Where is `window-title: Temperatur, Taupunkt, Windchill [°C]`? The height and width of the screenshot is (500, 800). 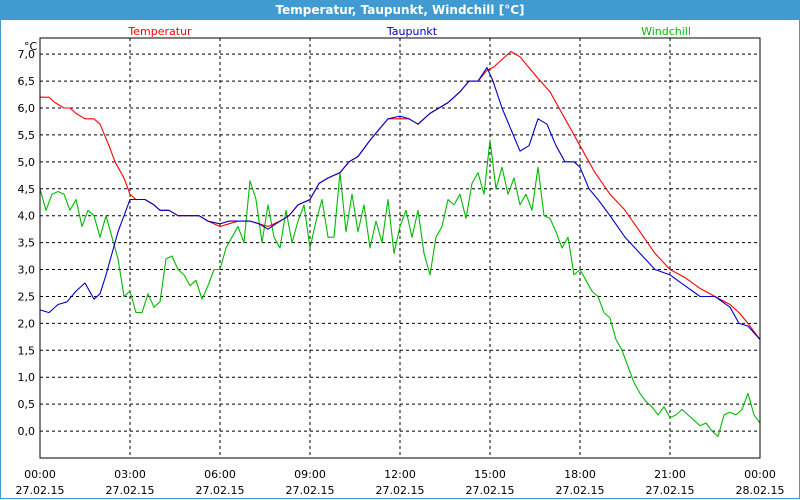
window-title: Temperatur, Taupunkt, Windchill [°C] is located at coordinates (400, 10).